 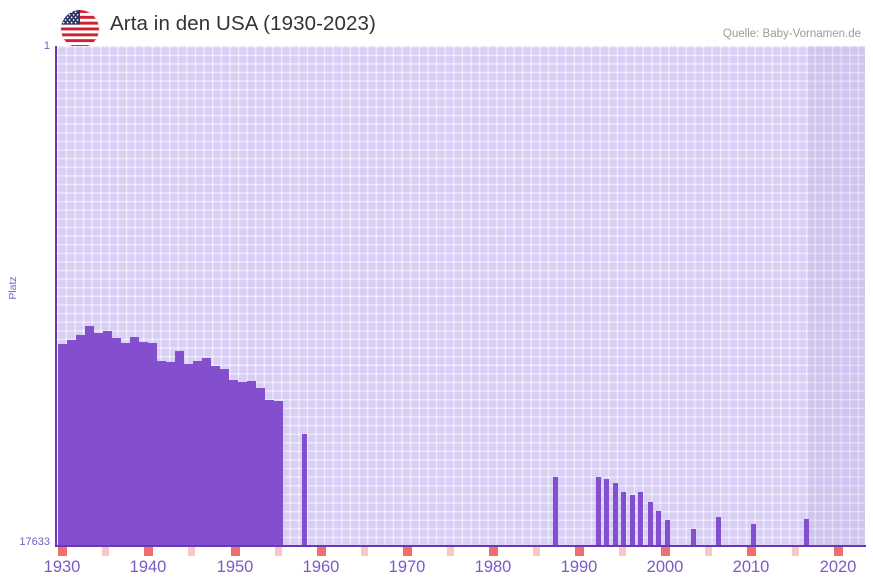 I want to click on bar-2000, so click(x=641, y=519).